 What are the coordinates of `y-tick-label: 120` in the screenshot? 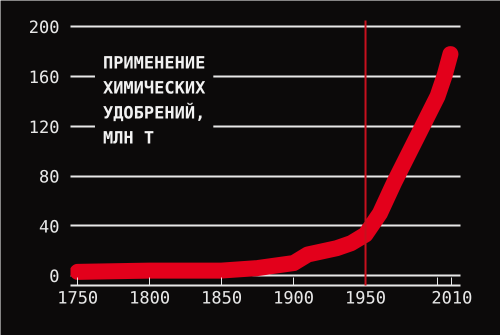 It's located at (44, 128).